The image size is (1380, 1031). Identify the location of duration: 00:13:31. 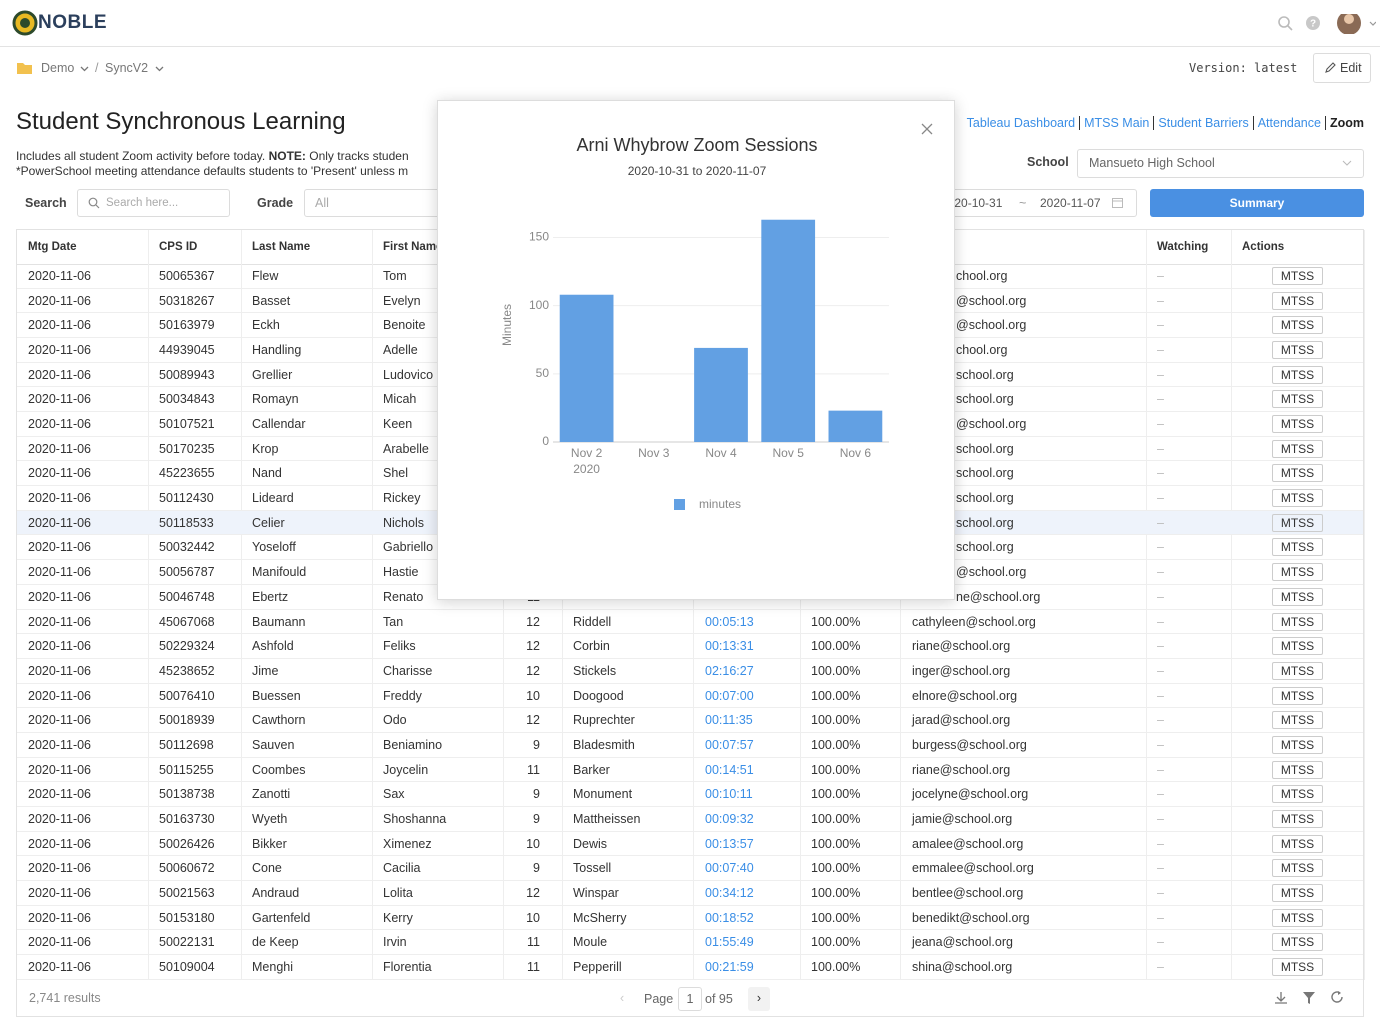
(729, 646).